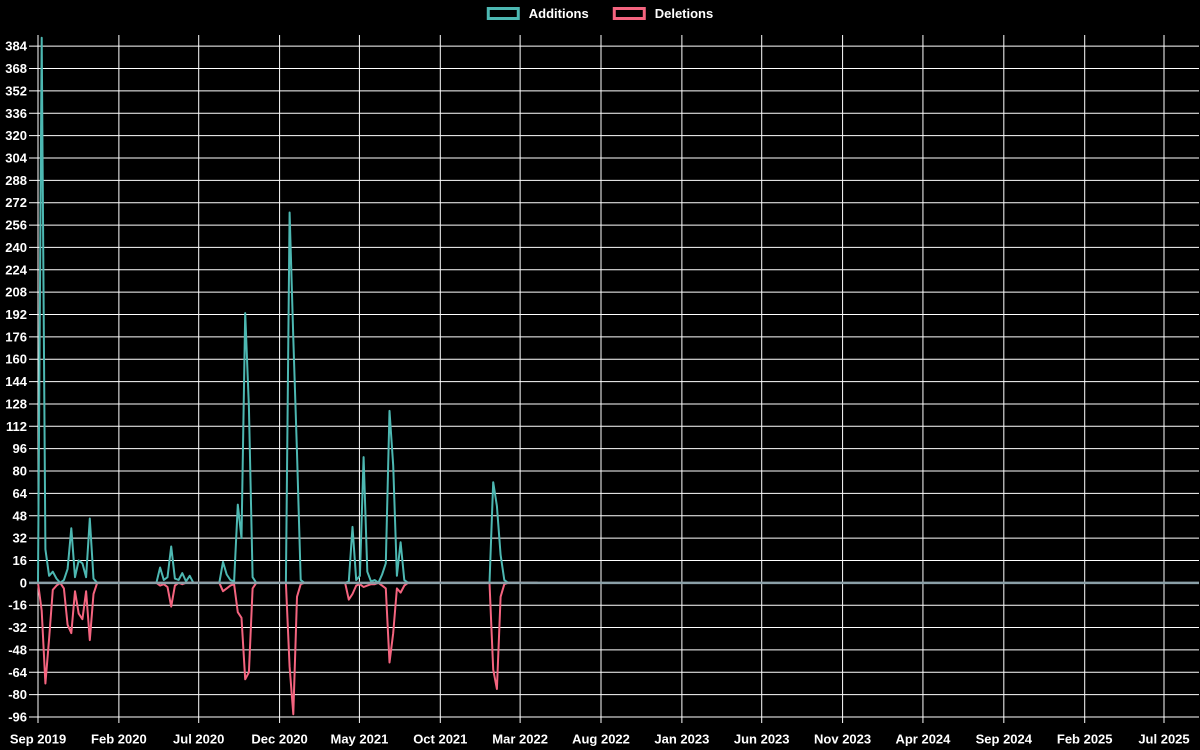 This screenshot has width=1200, height=750. I want to click on y-tick-label: 160, so click(16, 359).